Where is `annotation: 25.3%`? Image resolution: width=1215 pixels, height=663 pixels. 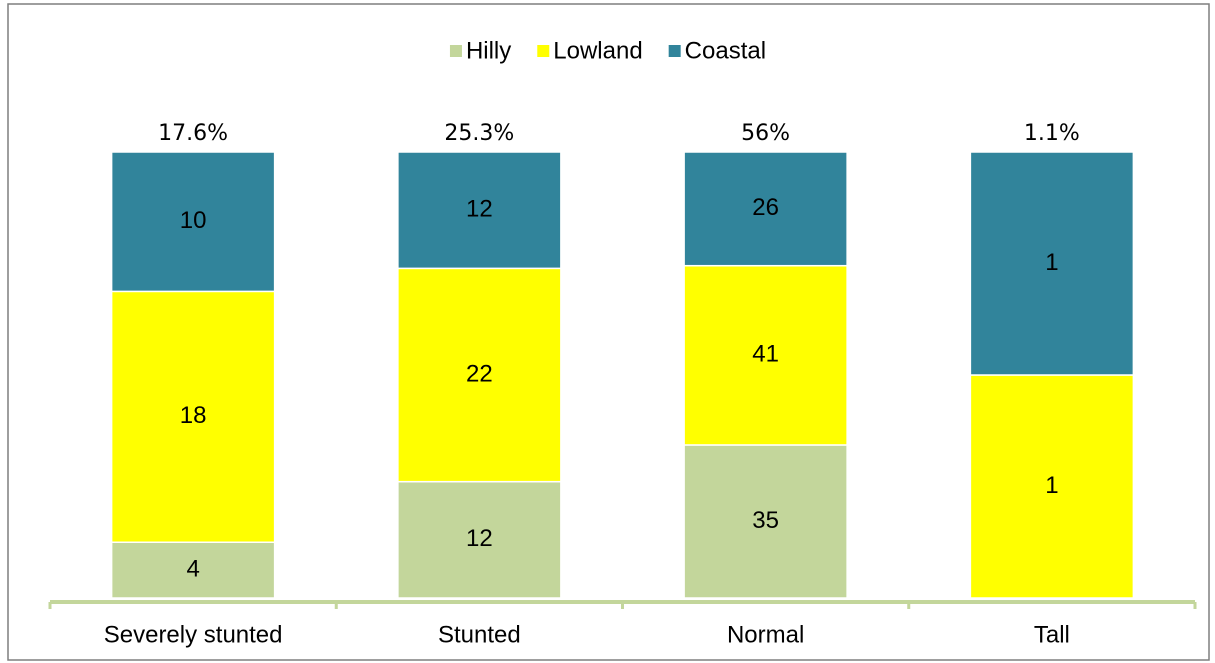 annotation: 25.3% is located at coordinates (479, 133).